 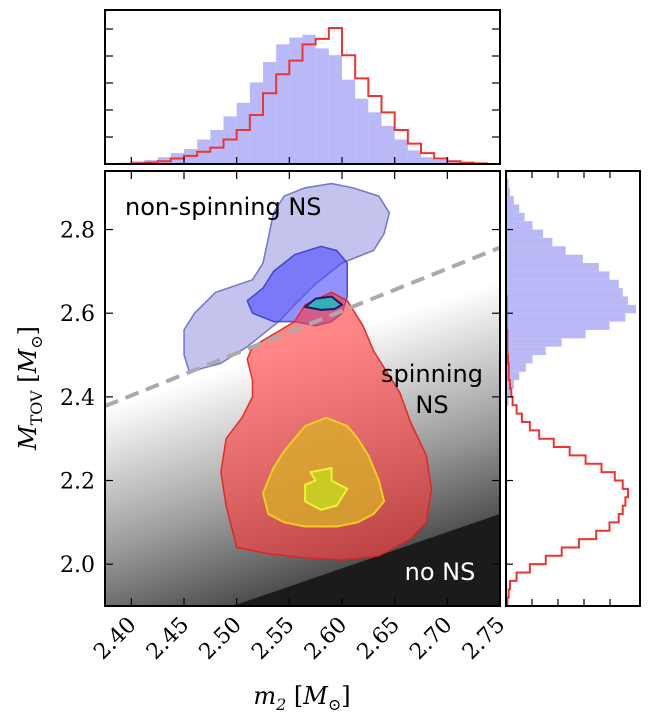 I want to click on x-tick-label: 2.50, so click(x=221, y=639).